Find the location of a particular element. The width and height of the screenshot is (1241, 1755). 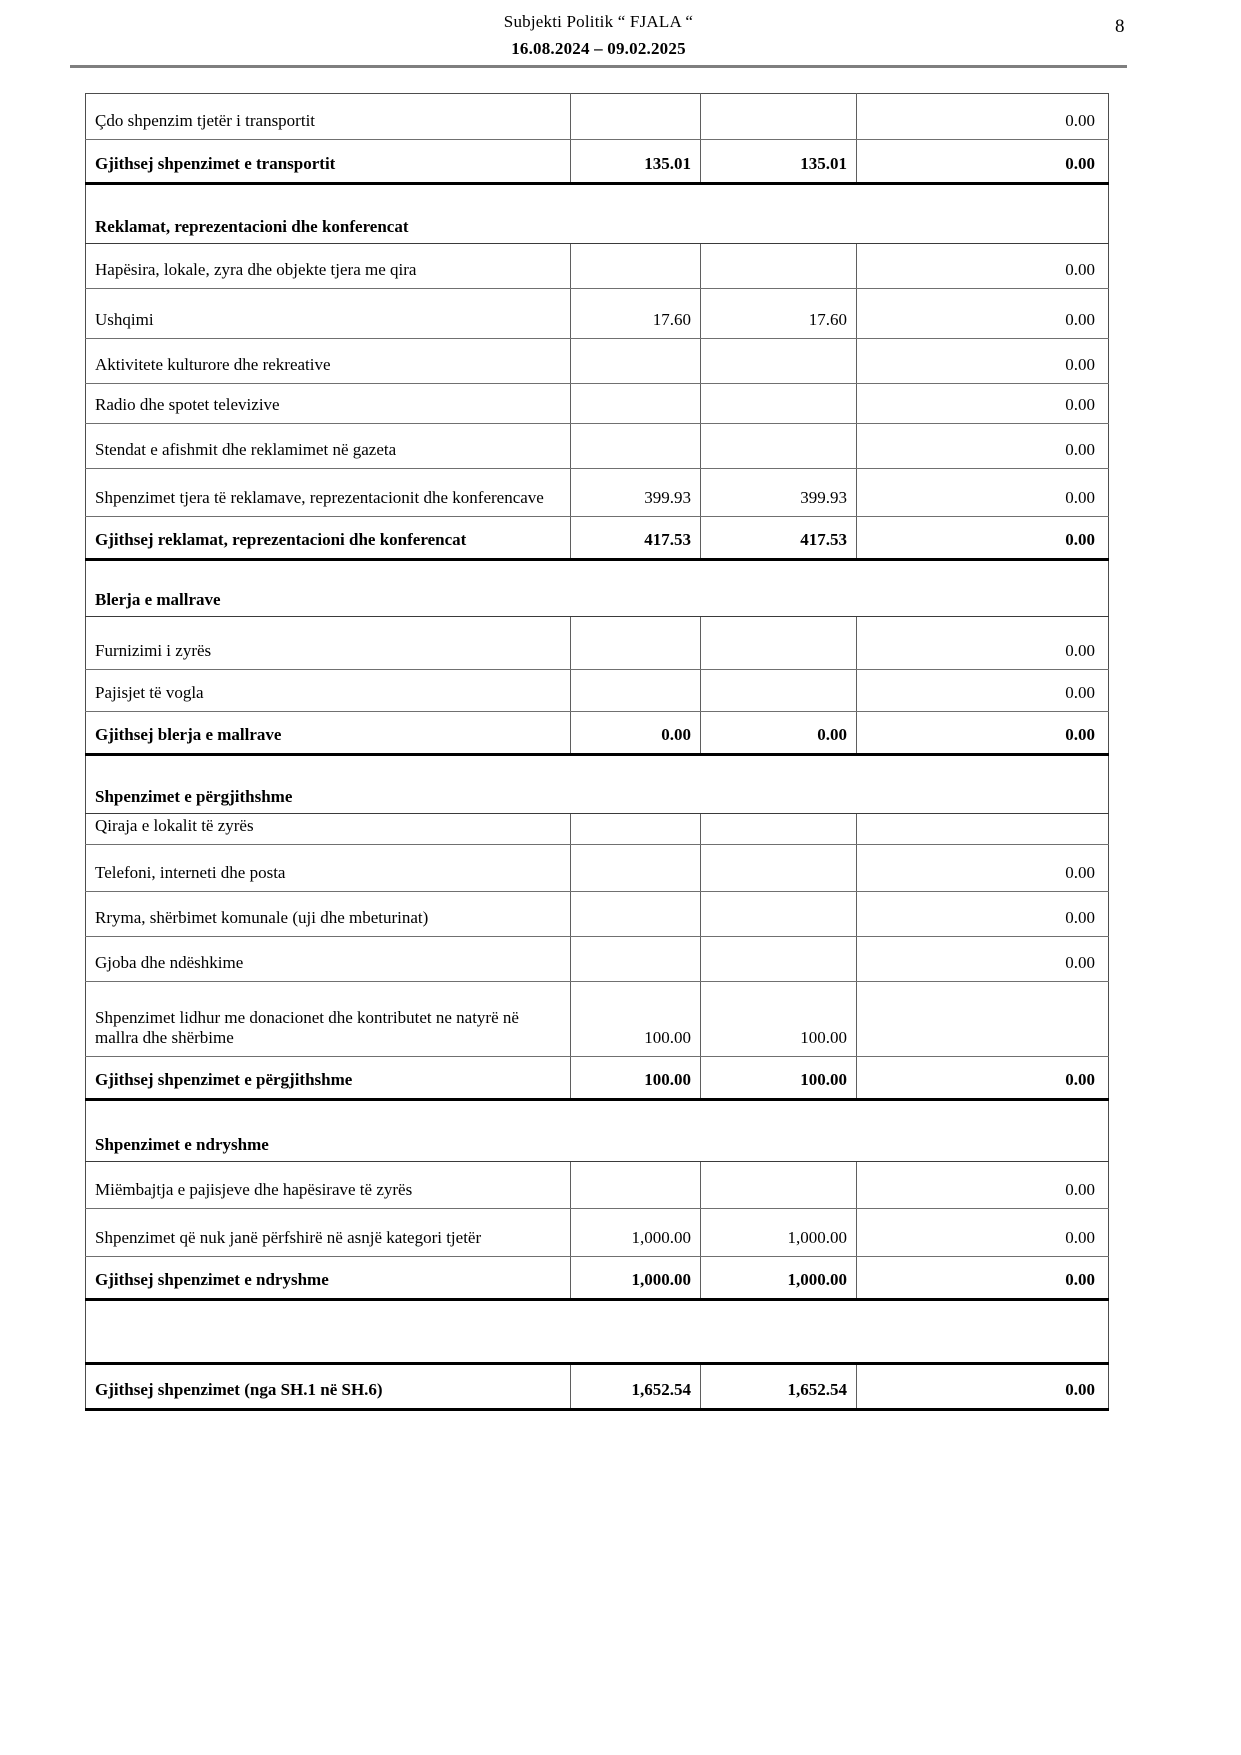

header-divider is located at coordinates (598, 66).